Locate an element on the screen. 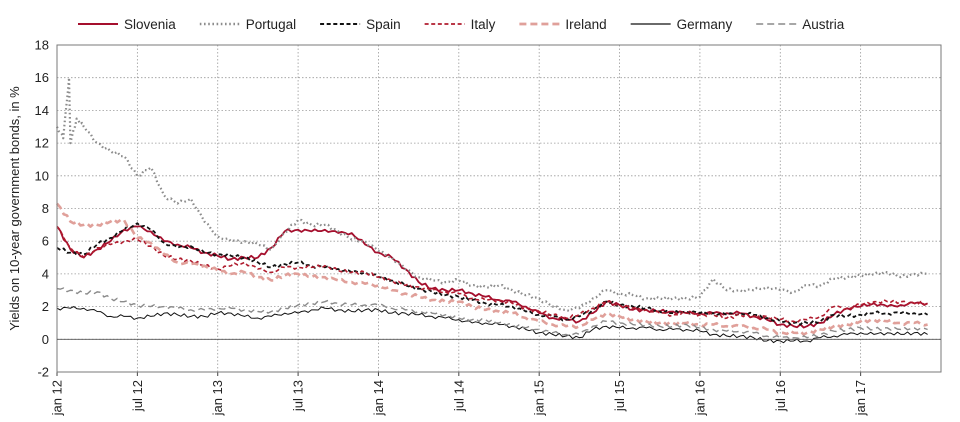 The width and height of the screenshot is (960, 422). y-tick-label: -2 is located at coordinates (43, 372).